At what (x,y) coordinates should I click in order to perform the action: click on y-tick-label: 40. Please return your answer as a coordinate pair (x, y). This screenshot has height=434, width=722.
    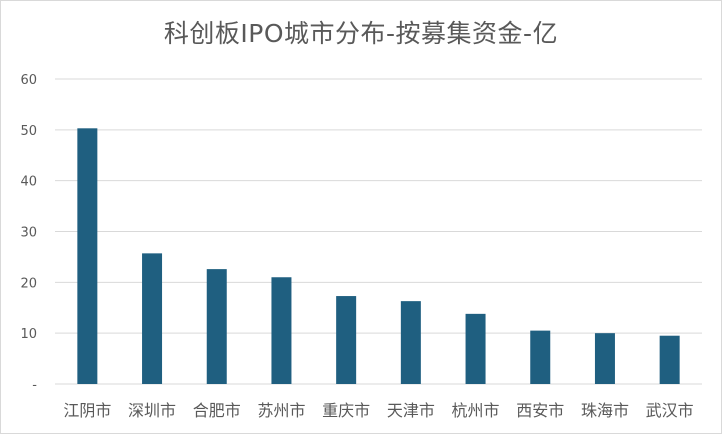
    Looking at the image, I should click on (28, 182).